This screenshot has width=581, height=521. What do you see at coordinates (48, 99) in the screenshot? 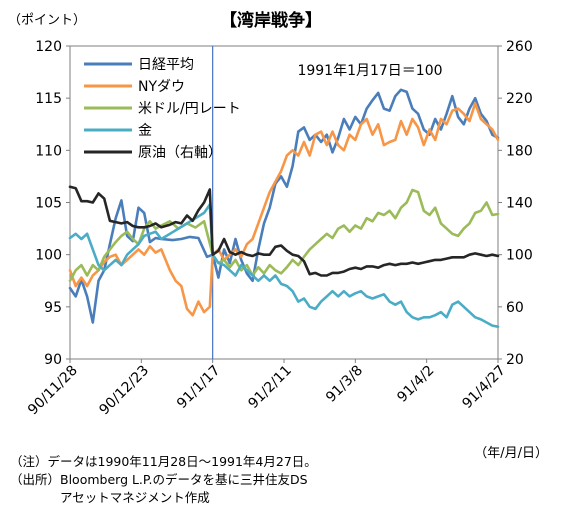
I see `y-left-tick-label: 115` at bounding box center [48, 99].